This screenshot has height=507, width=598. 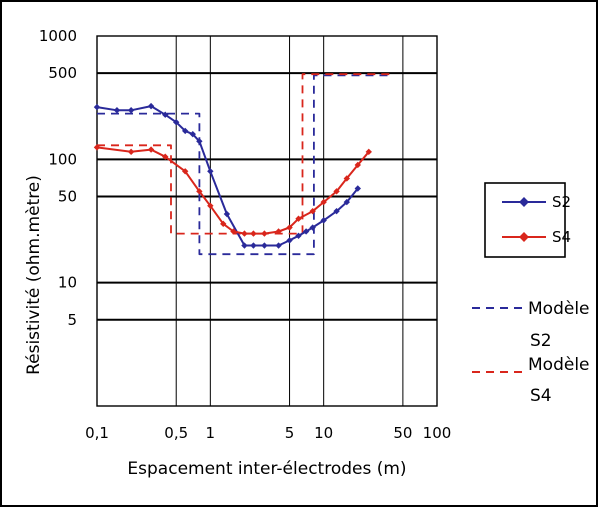 I want to click on legend-s4-label: S4, so click(x=561, y=237).